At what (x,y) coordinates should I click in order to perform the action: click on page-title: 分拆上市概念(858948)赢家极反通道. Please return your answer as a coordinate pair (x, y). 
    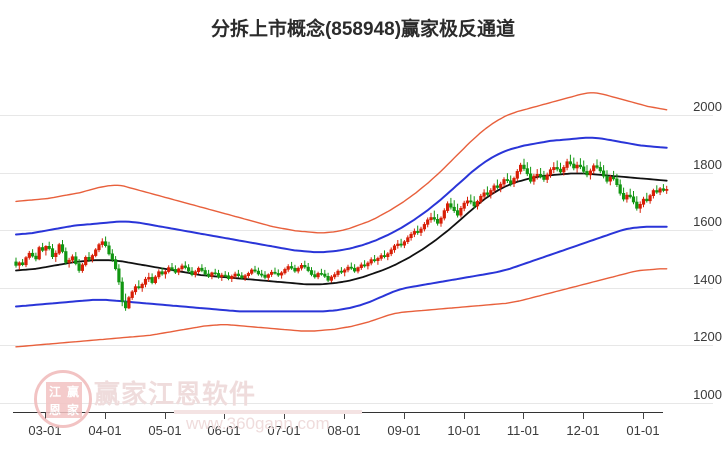
    Looking at the image, I should click on (363, 29).